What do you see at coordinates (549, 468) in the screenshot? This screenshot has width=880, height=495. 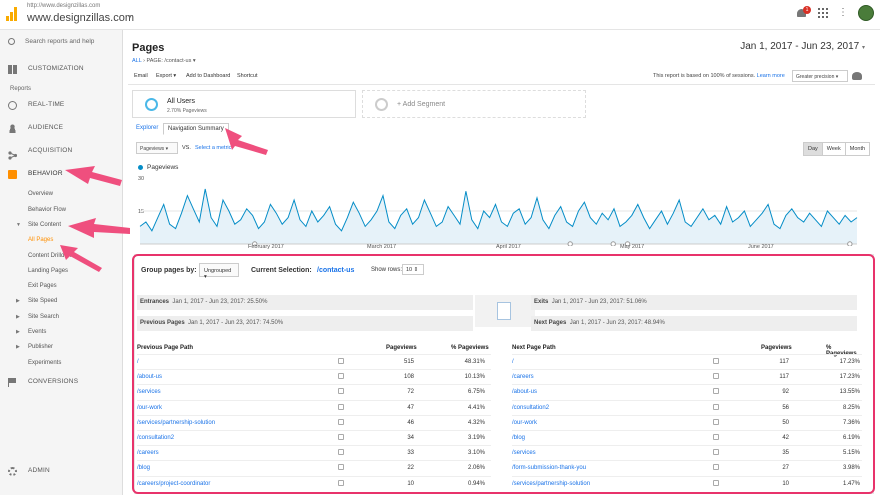 I see `page-path-link: /form-submission-thank-you` at bounding box center [549, 468].